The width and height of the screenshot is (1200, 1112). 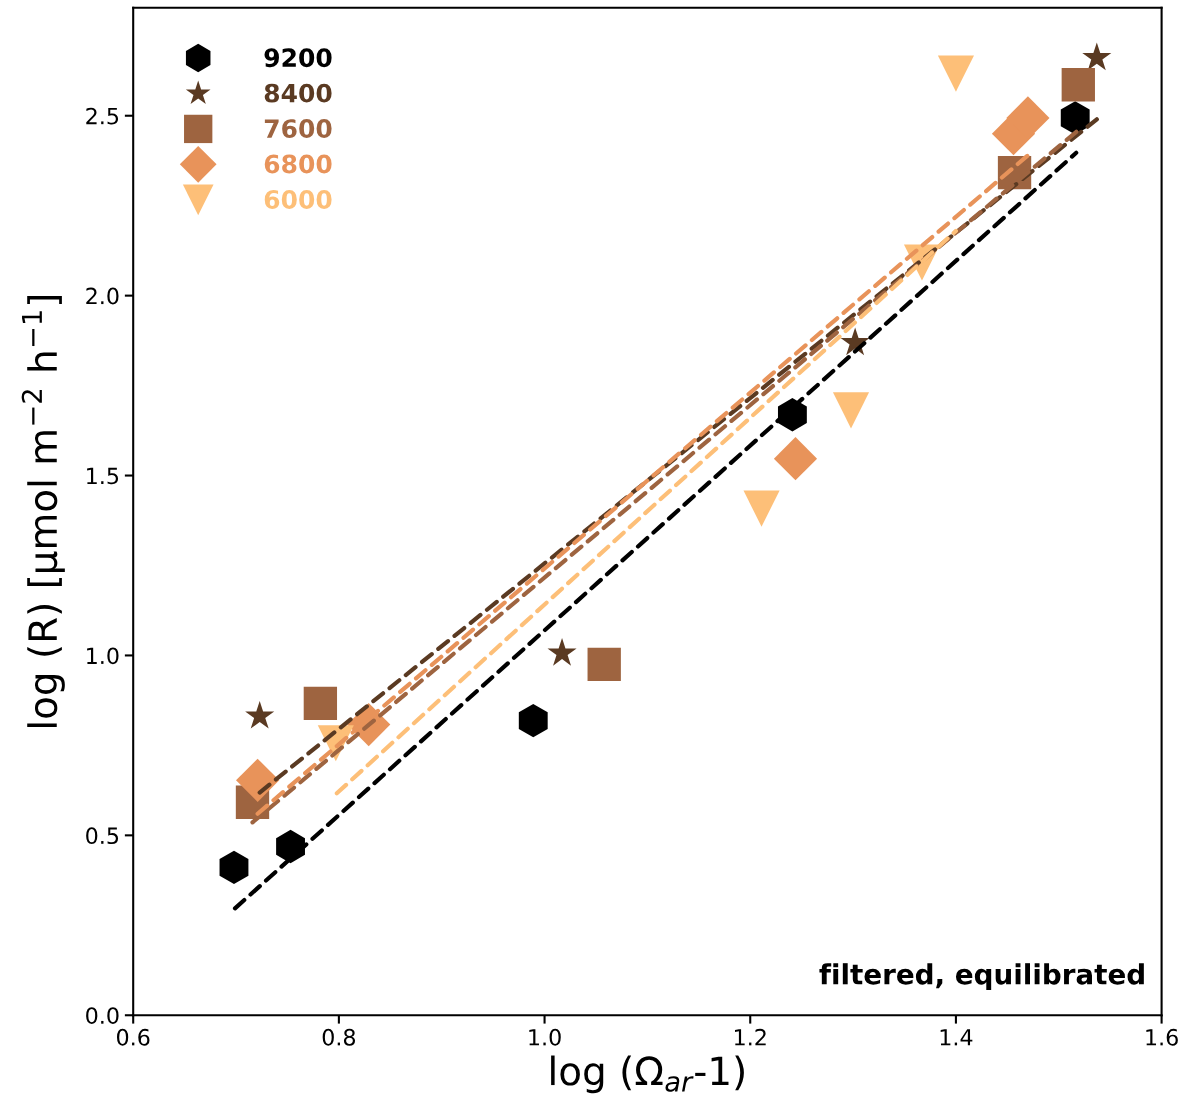 I want to click on legend-label: 7600, so click(x=298, y=129).